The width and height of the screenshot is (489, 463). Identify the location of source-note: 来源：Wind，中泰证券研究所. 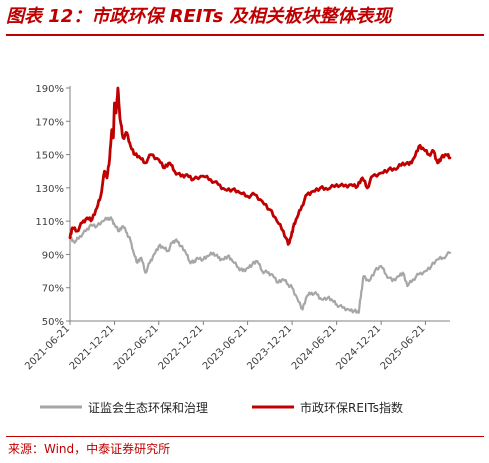
(89, 449).